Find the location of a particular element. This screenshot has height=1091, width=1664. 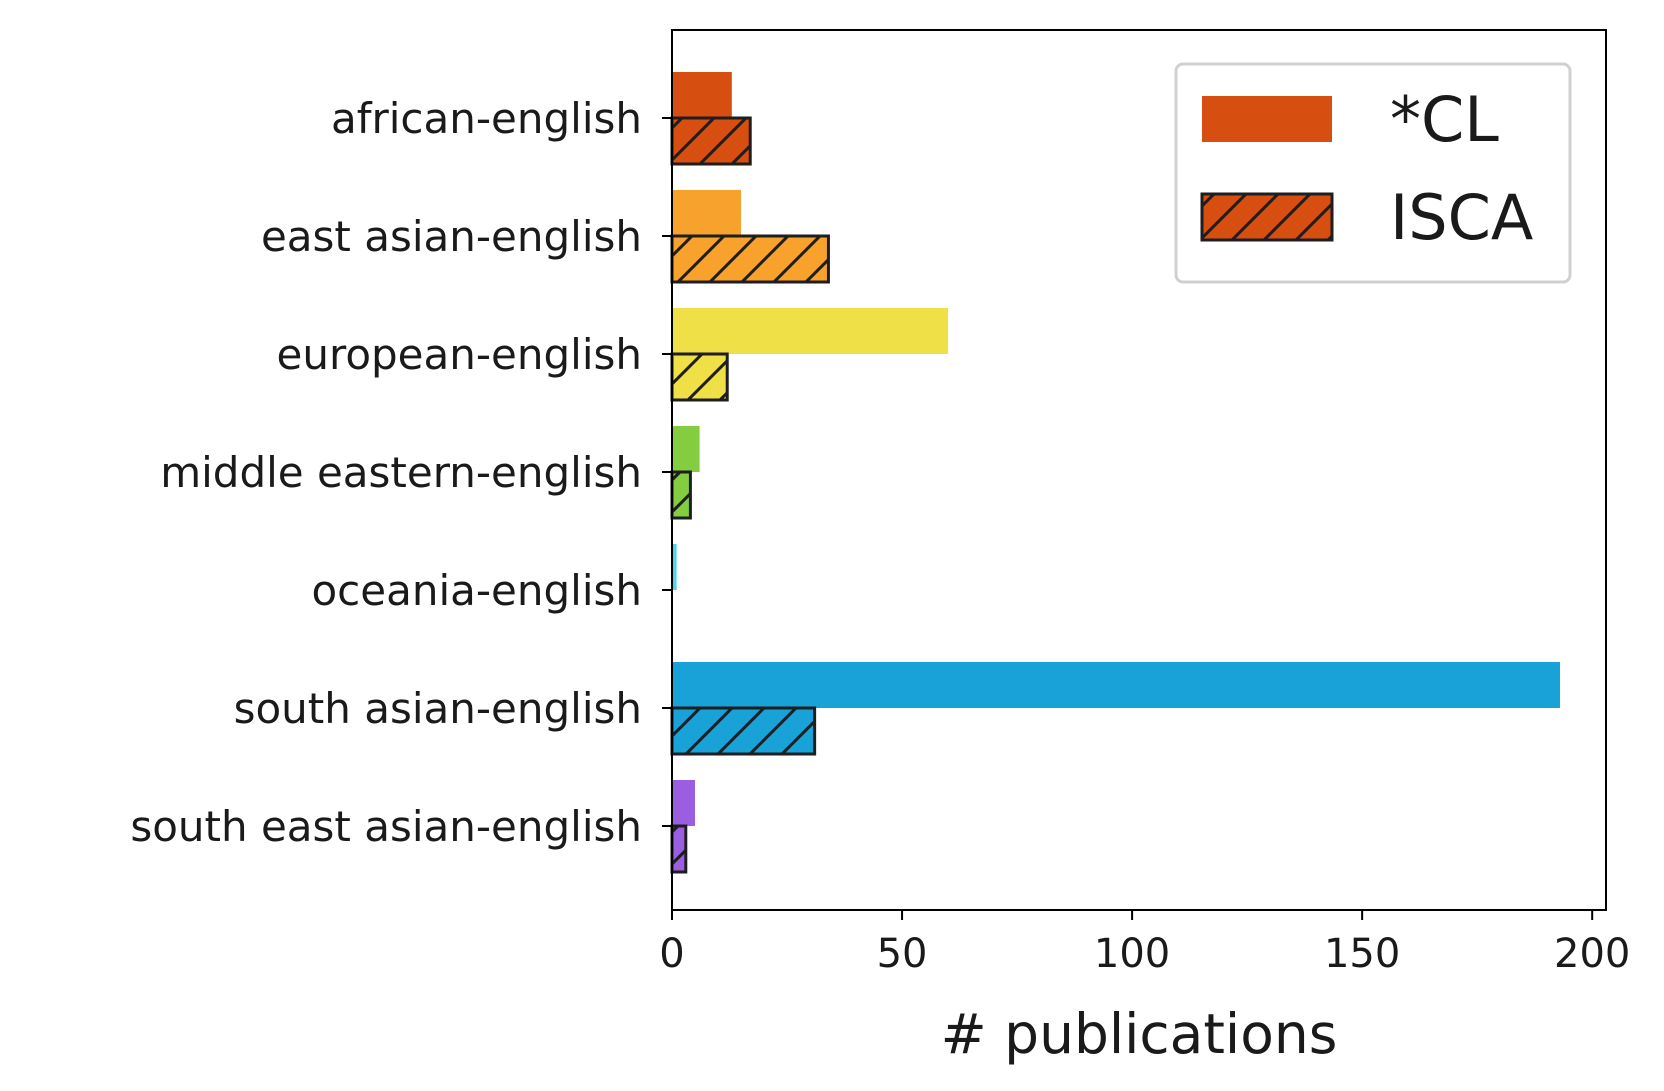

y-tick-label-6: south east asian-english is located at coordinates (386, 826).